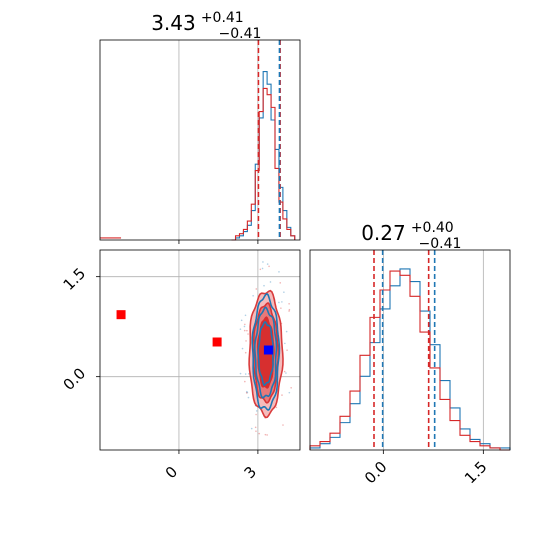 This screenshot has height=550, width=550. What do you see at coordinates (75, 379) in the screenshot?
I see `y-tick-label: 0.0` at bounding box center [75, 379].